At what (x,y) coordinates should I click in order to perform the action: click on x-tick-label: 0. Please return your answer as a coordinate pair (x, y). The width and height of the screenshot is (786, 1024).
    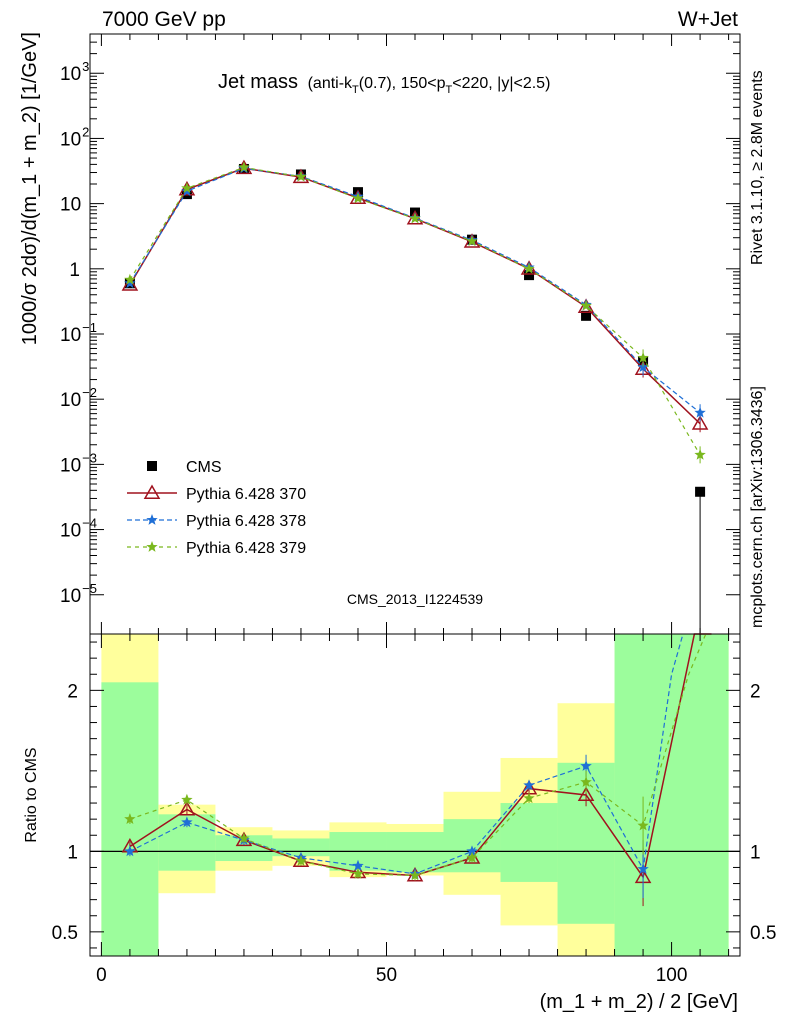
    Looking at the image, I should click on (101, 975).